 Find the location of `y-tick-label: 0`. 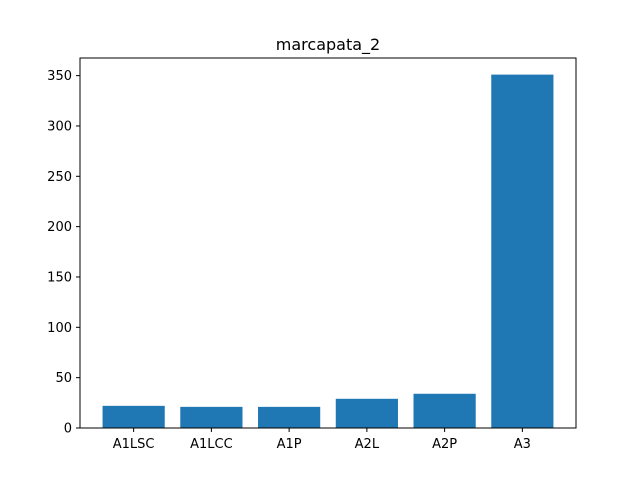

y-tick-label: 0 is located at coordinates (68, 429).